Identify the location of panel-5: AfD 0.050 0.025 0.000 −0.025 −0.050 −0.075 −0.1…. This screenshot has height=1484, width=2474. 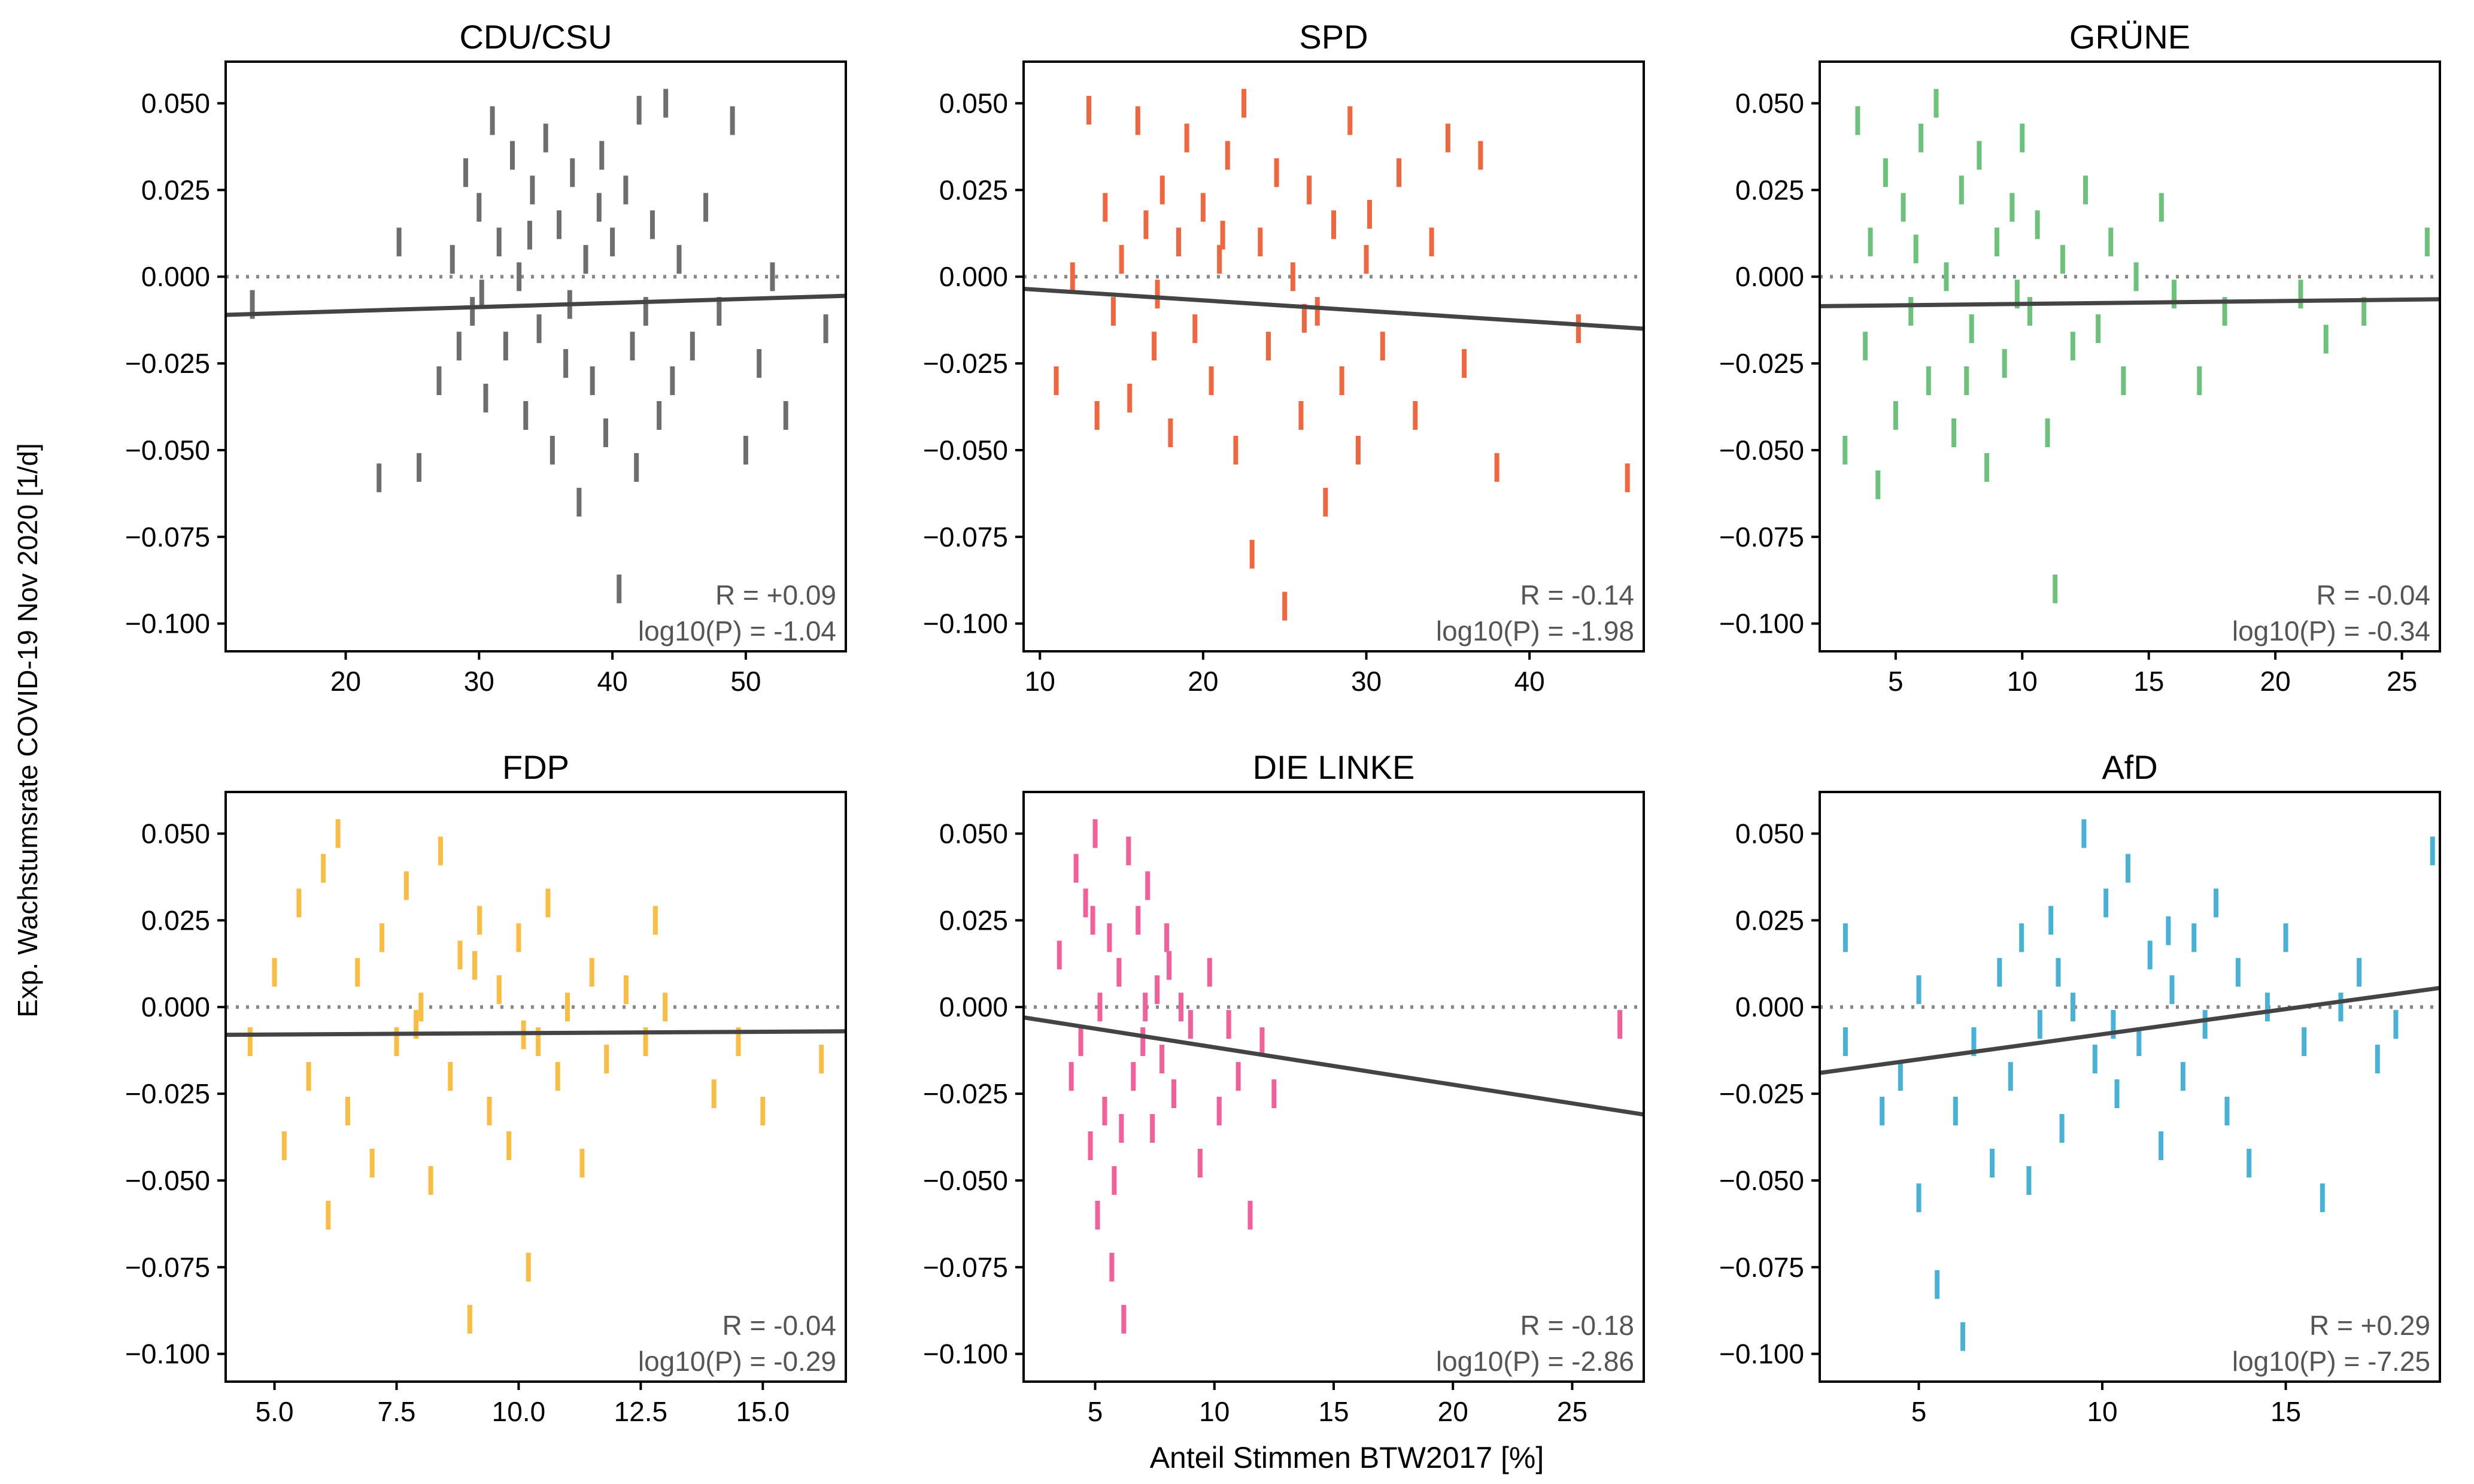
(2080, 1087).